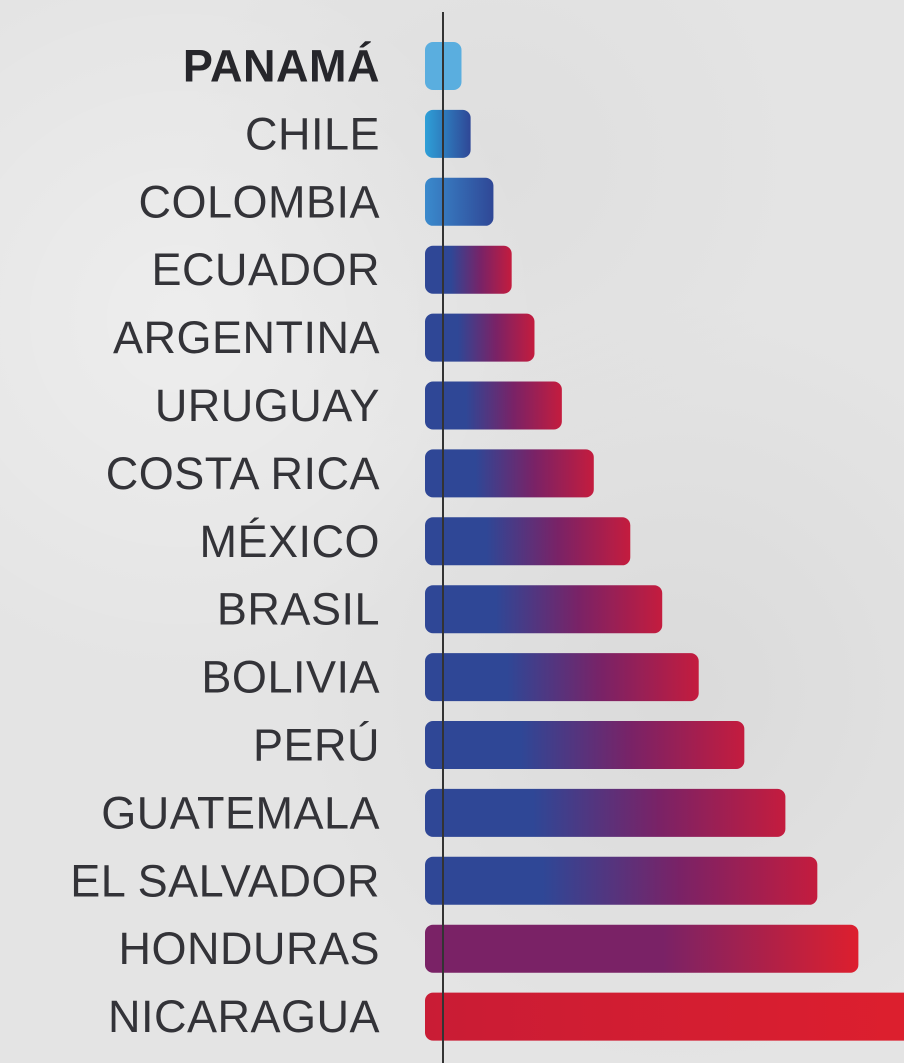  Describe the element at coordinates (585, 745) in the screenshot. I see `bar-peru` at that location.